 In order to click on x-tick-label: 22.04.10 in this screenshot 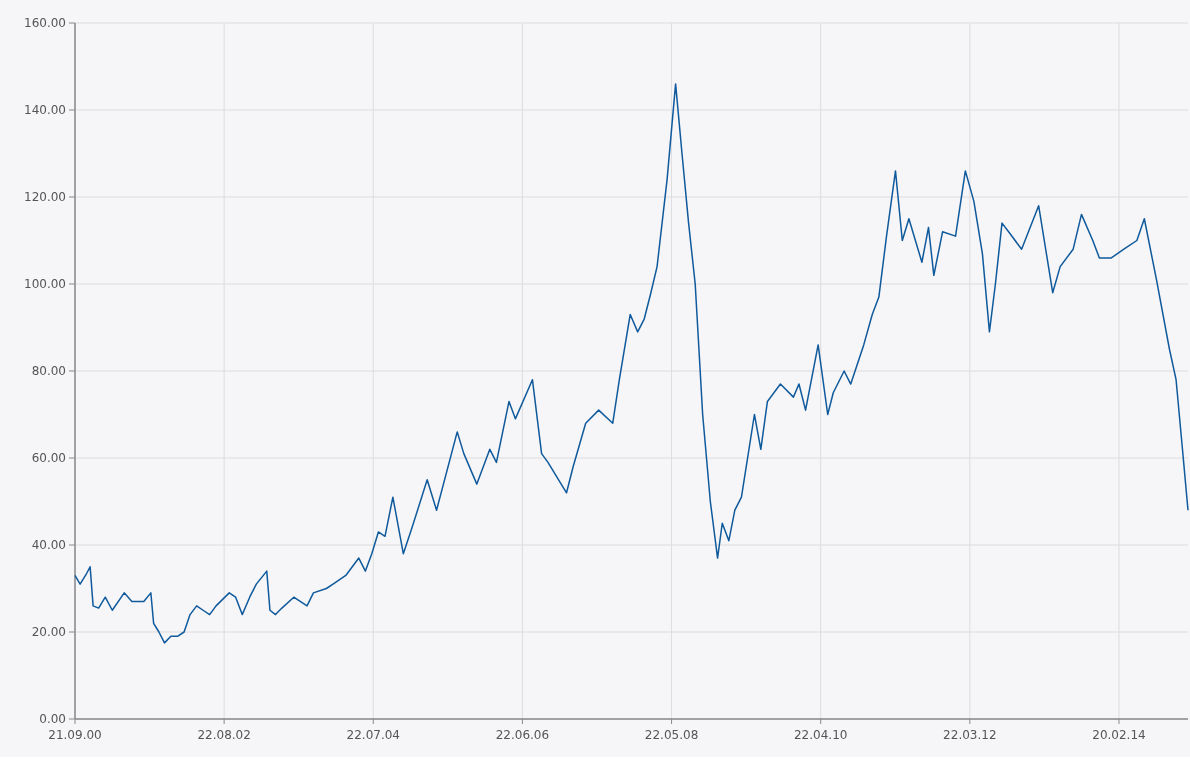, I will do `click(820, 735)`.